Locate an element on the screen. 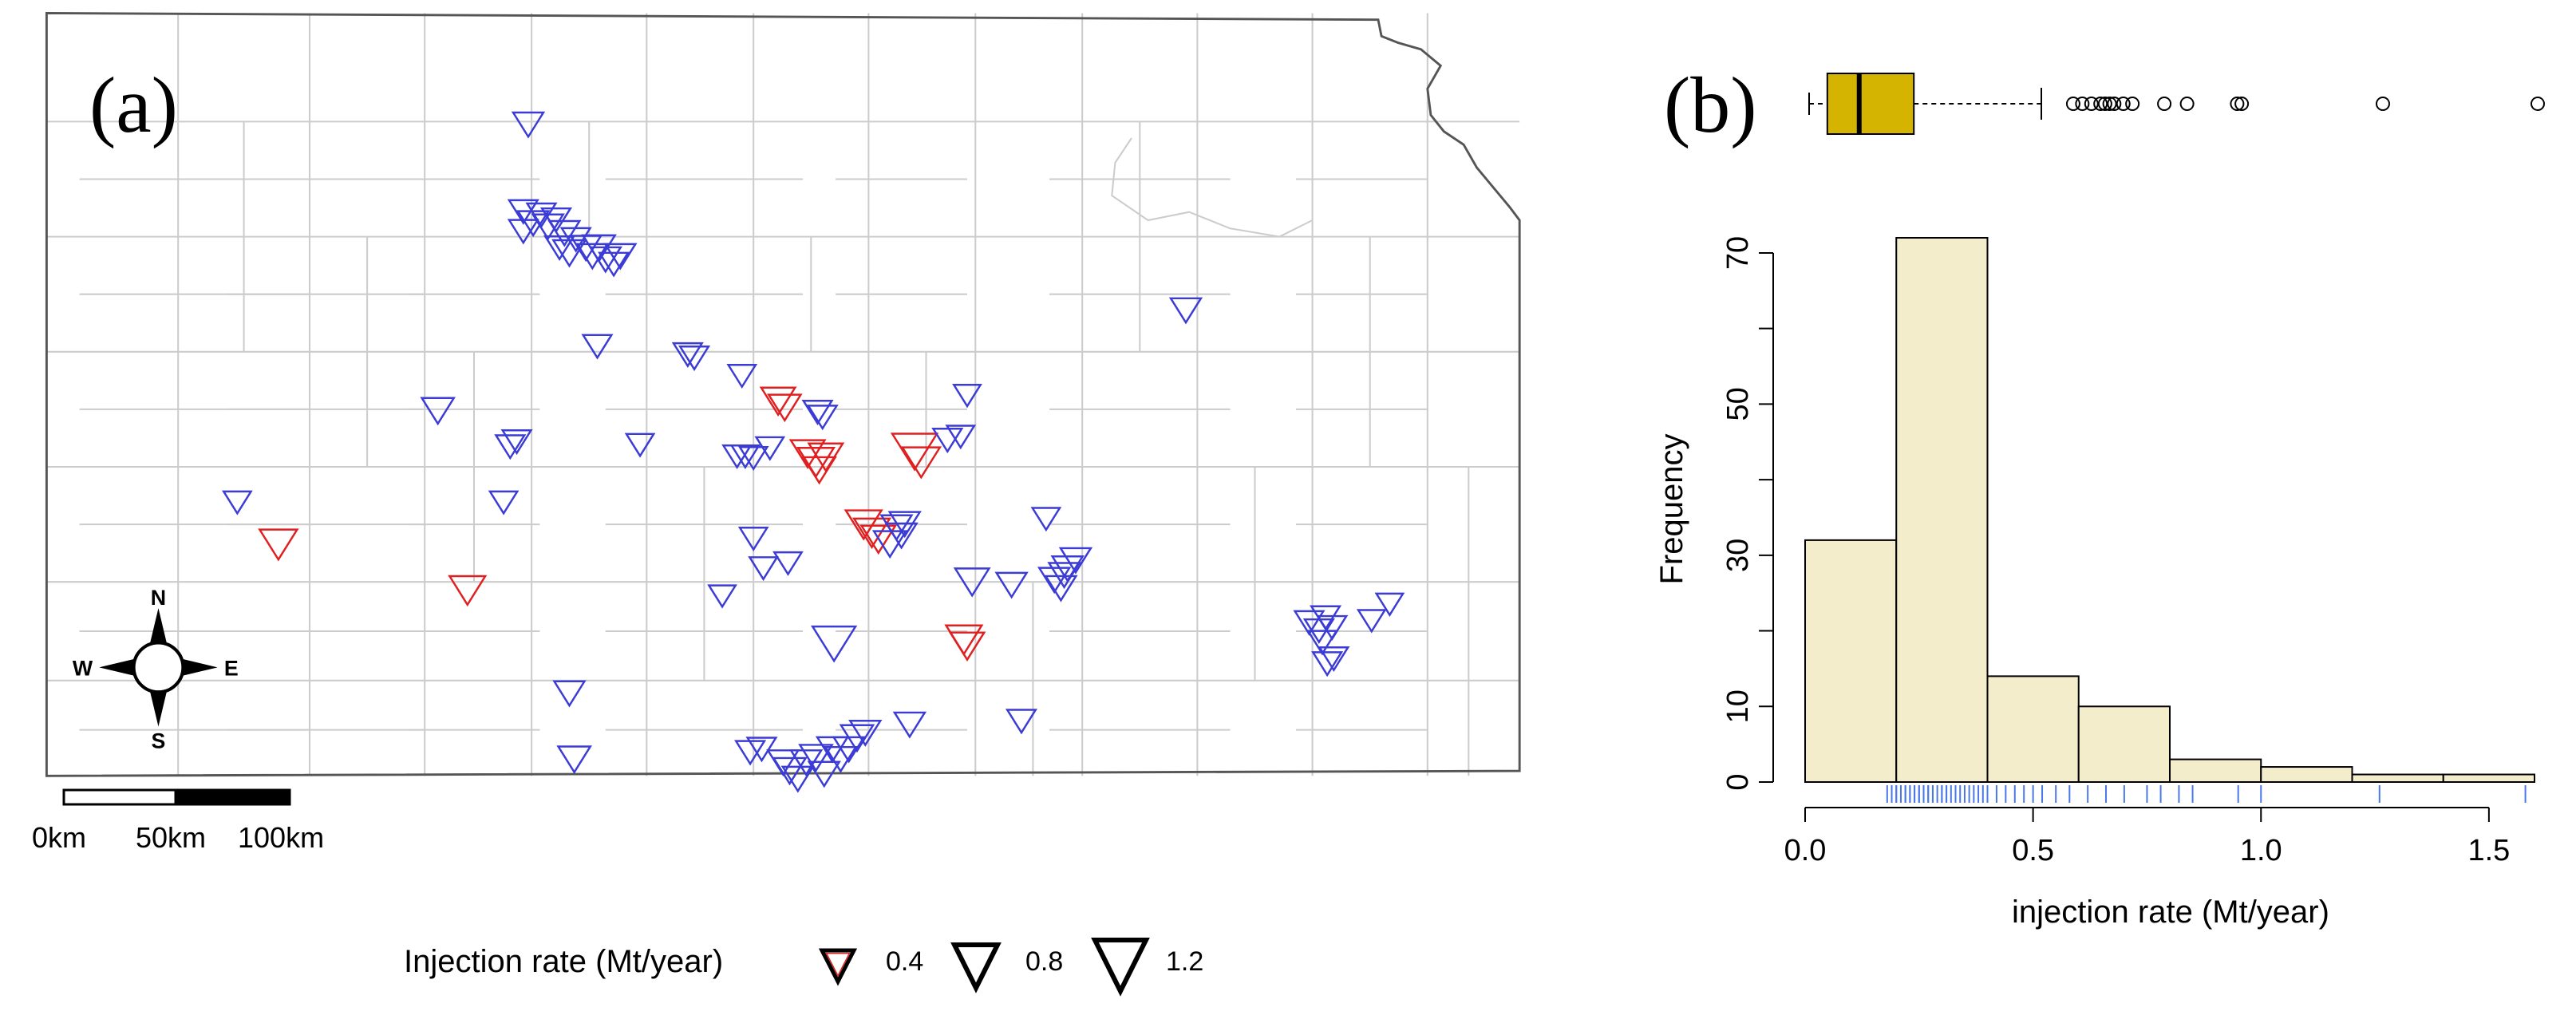  y-tick-label: 50 is located at coordinates (1738, 404).